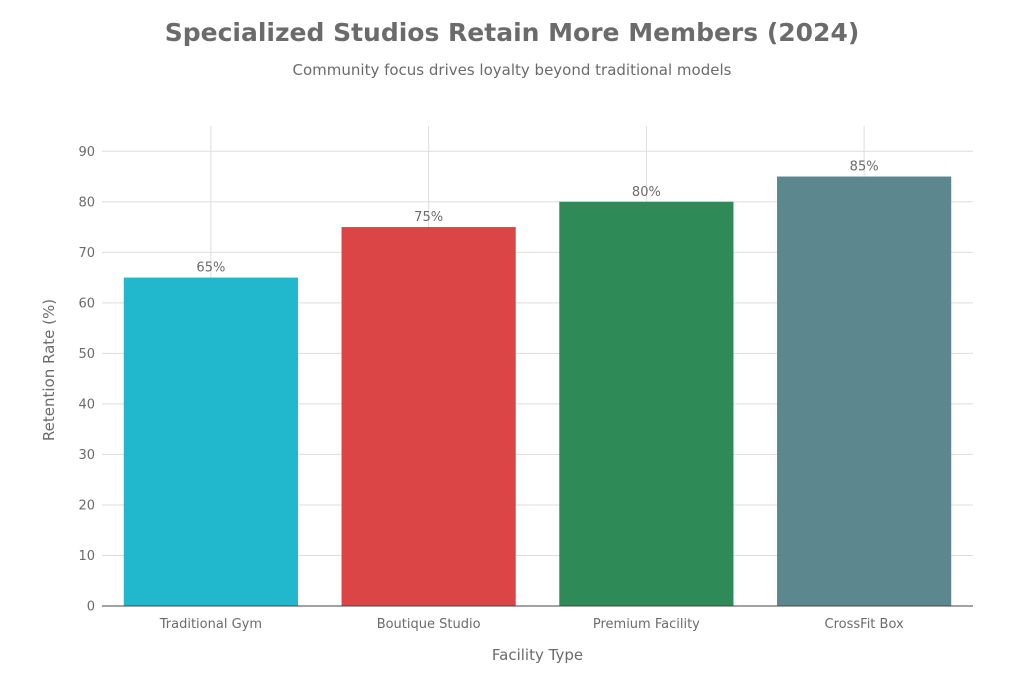 The image size is (1024, 683). Describe the element at coordinates (86, 152) in the screenshot. I see `y-tick-label: 90` at that location.